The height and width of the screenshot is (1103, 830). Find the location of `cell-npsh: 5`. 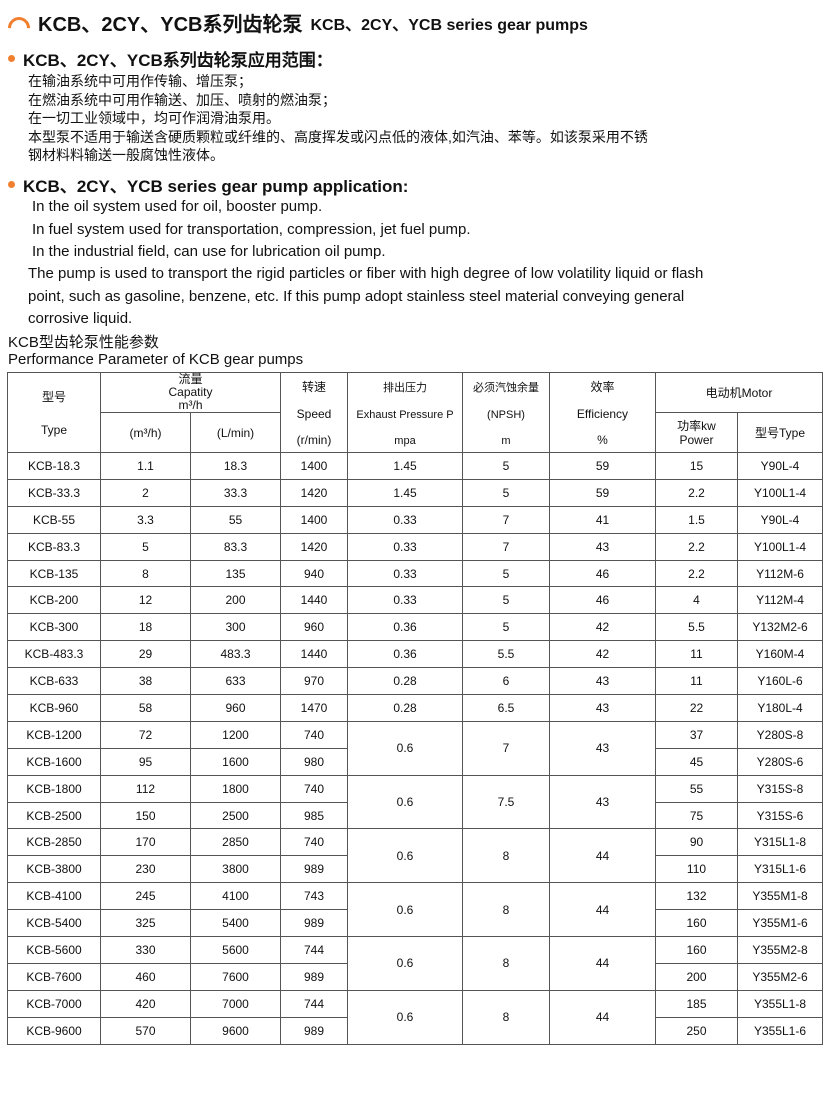

cell-npsh: 5 is located at coordinates (506, 492).